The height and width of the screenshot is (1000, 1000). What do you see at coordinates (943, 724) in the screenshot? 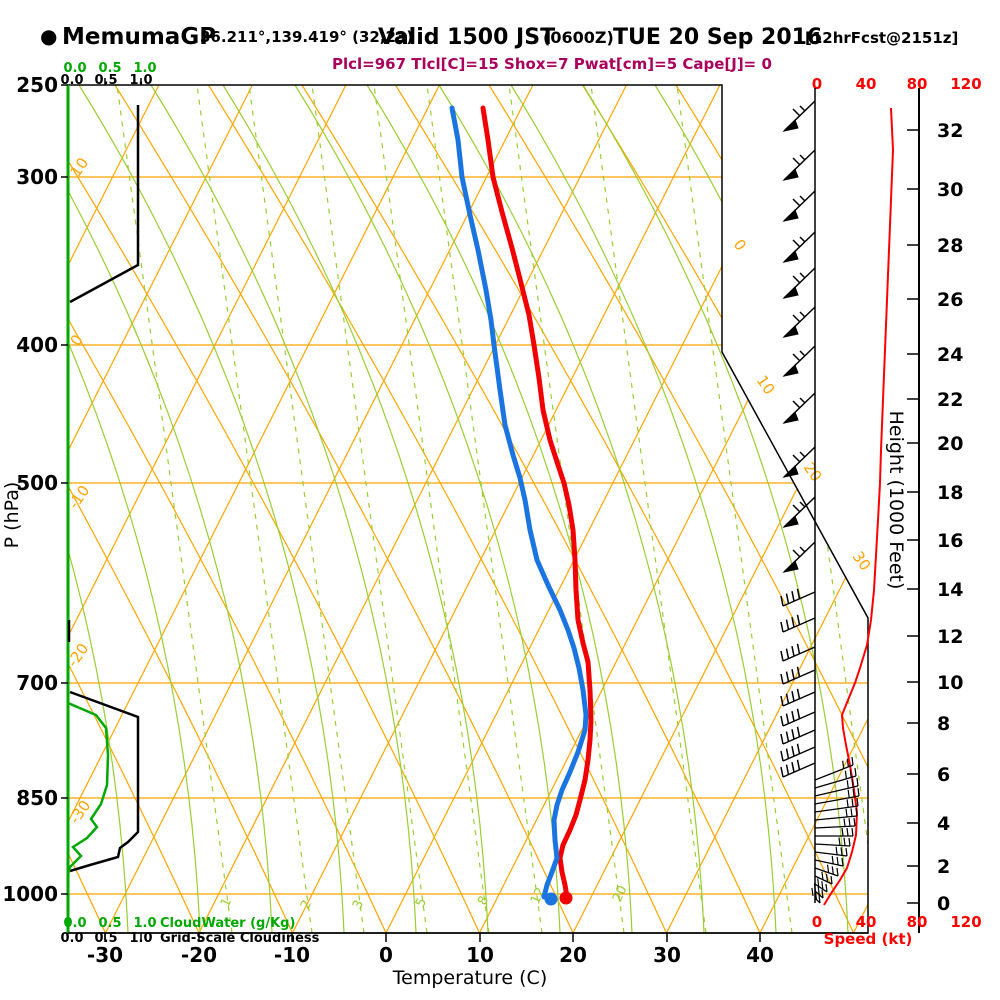
I see `height-tick-label: 8` at bounding box center [943, 724].